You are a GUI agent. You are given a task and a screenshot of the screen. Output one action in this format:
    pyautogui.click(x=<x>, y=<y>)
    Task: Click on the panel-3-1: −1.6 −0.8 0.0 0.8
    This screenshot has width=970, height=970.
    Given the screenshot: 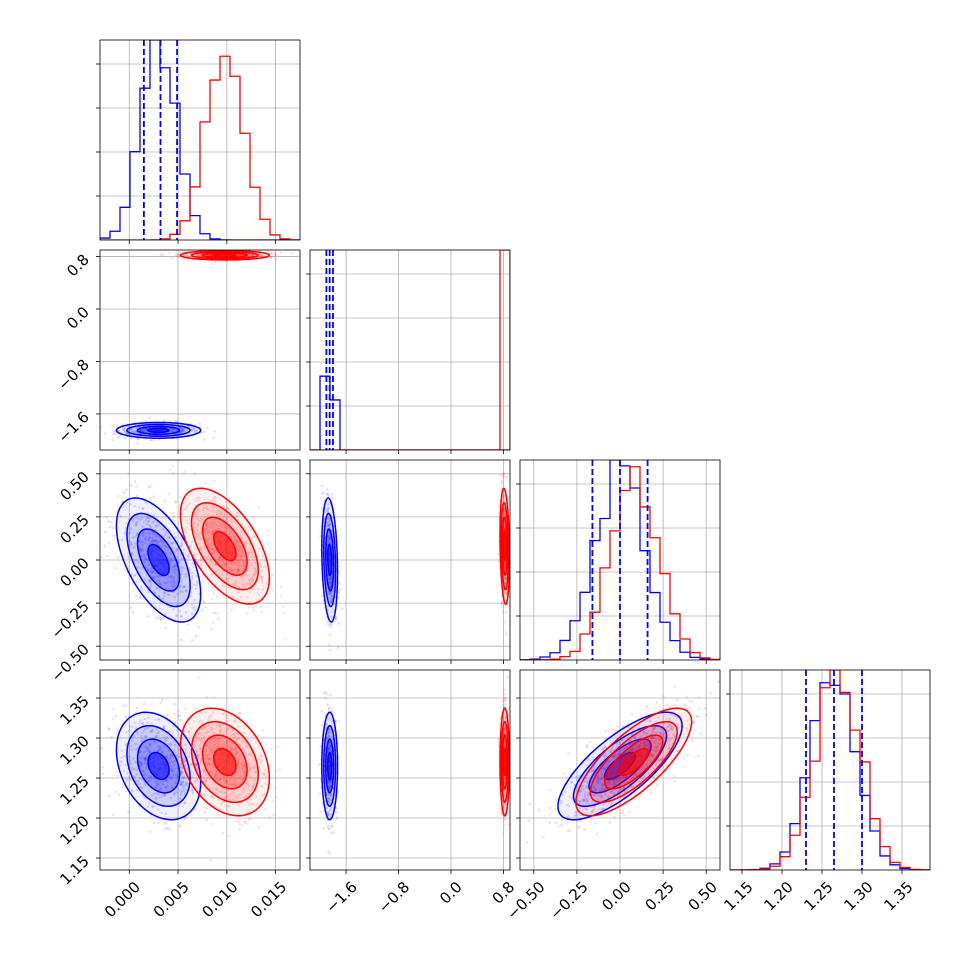 What is the action you would take?
    pyautogui.click(x=412, y=793)
    